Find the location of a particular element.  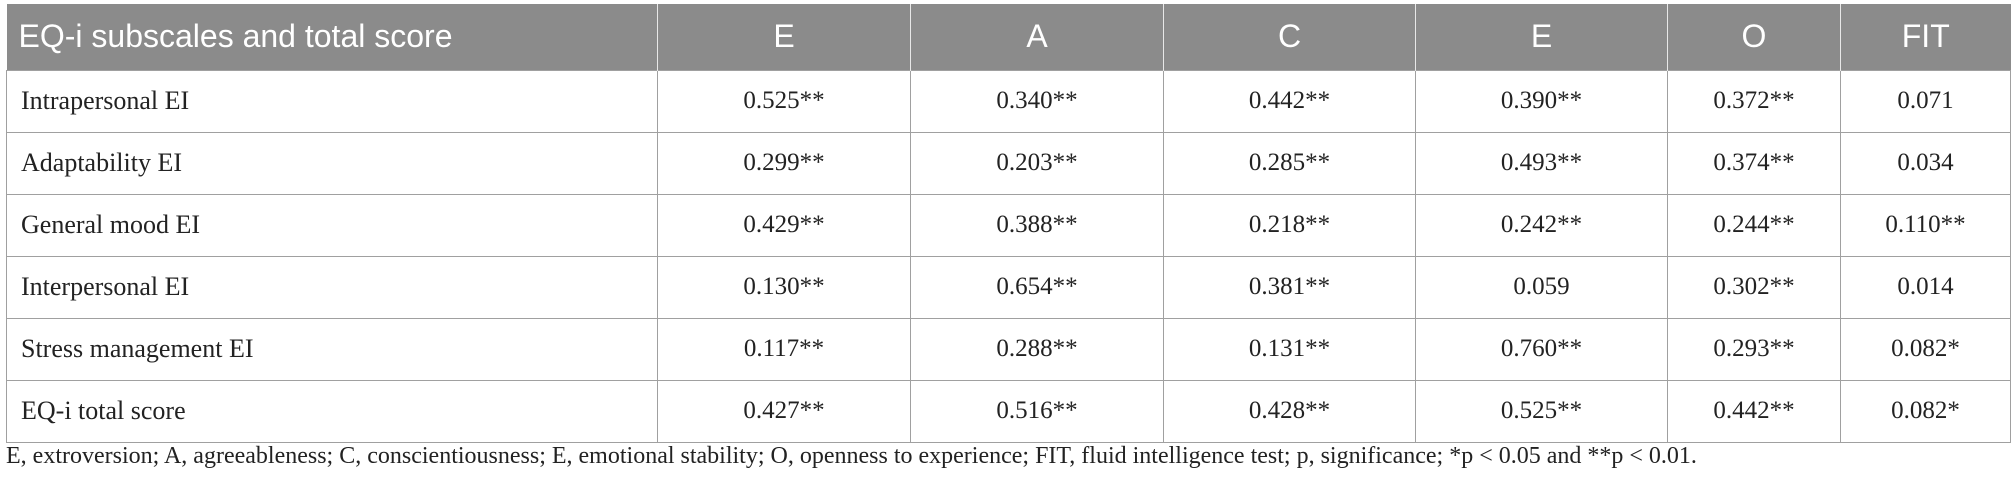

table-cell: 0.244** is located at coordinates (1754, 225).